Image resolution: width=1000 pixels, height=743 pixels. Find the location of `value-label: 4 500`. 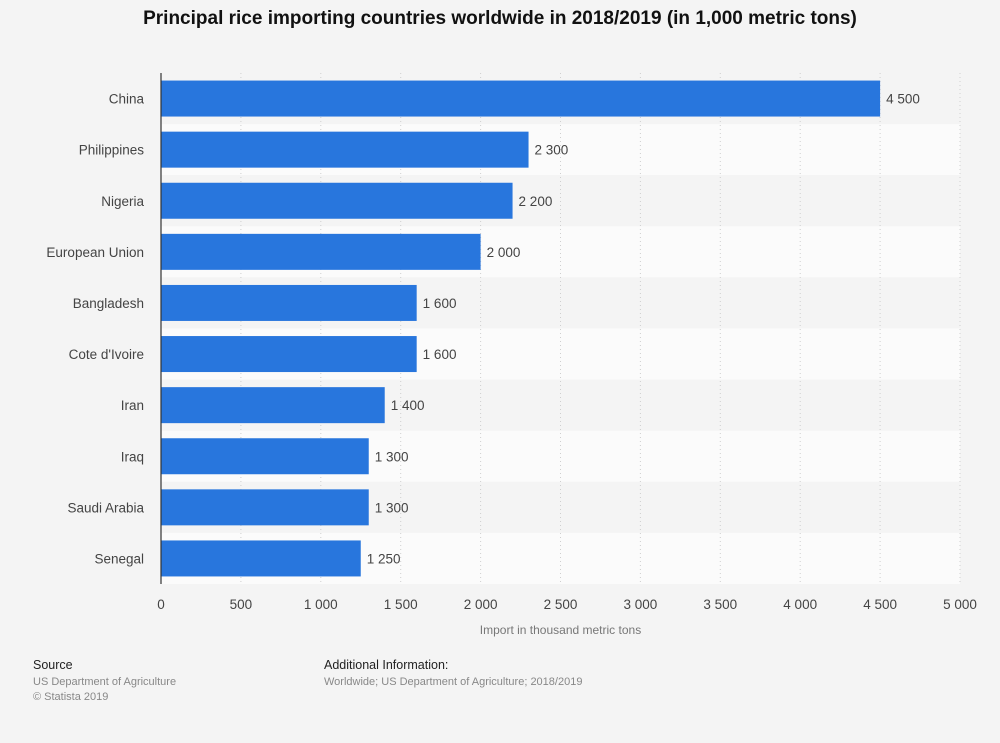

value-label: 4 500 is located at coordinates (903, 99).